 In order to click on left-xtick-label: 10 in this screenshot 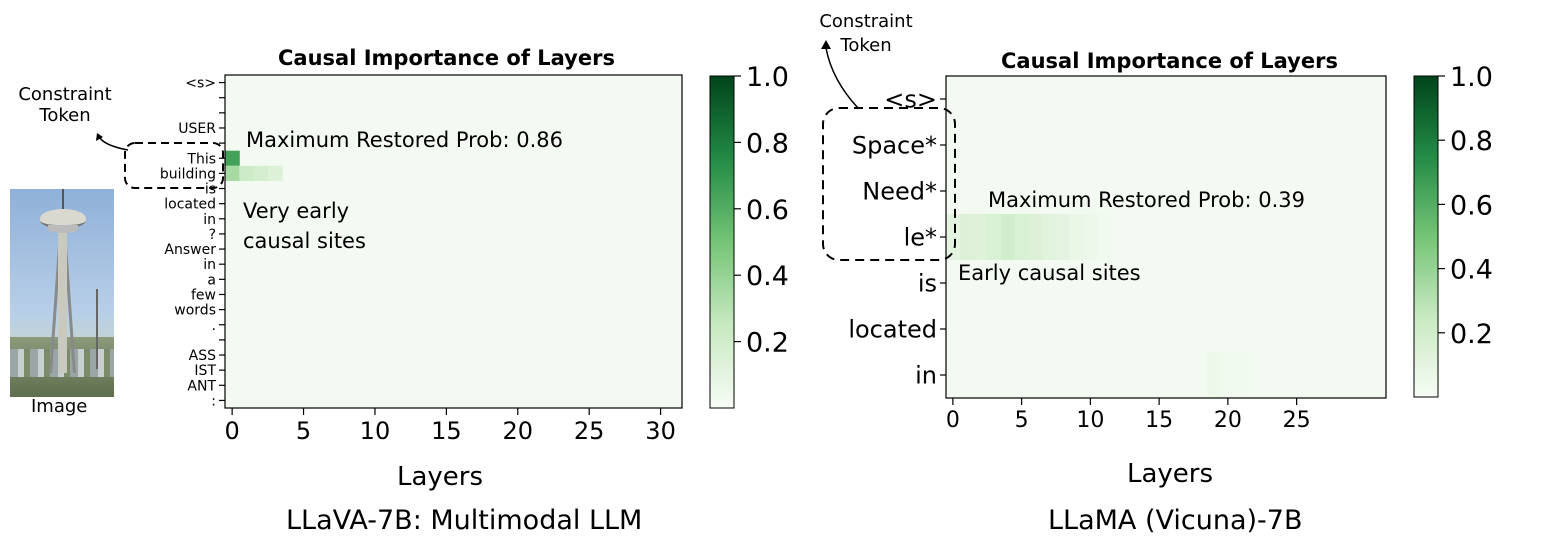, I will do `click(375, 431)`.